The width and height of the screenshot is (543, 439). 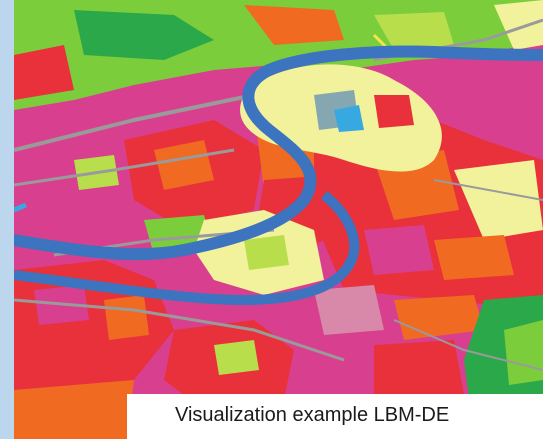 What do you see at coordinates (394, 111) in the screenshot?
I see `urban-block` at bounding box center [394, 111].